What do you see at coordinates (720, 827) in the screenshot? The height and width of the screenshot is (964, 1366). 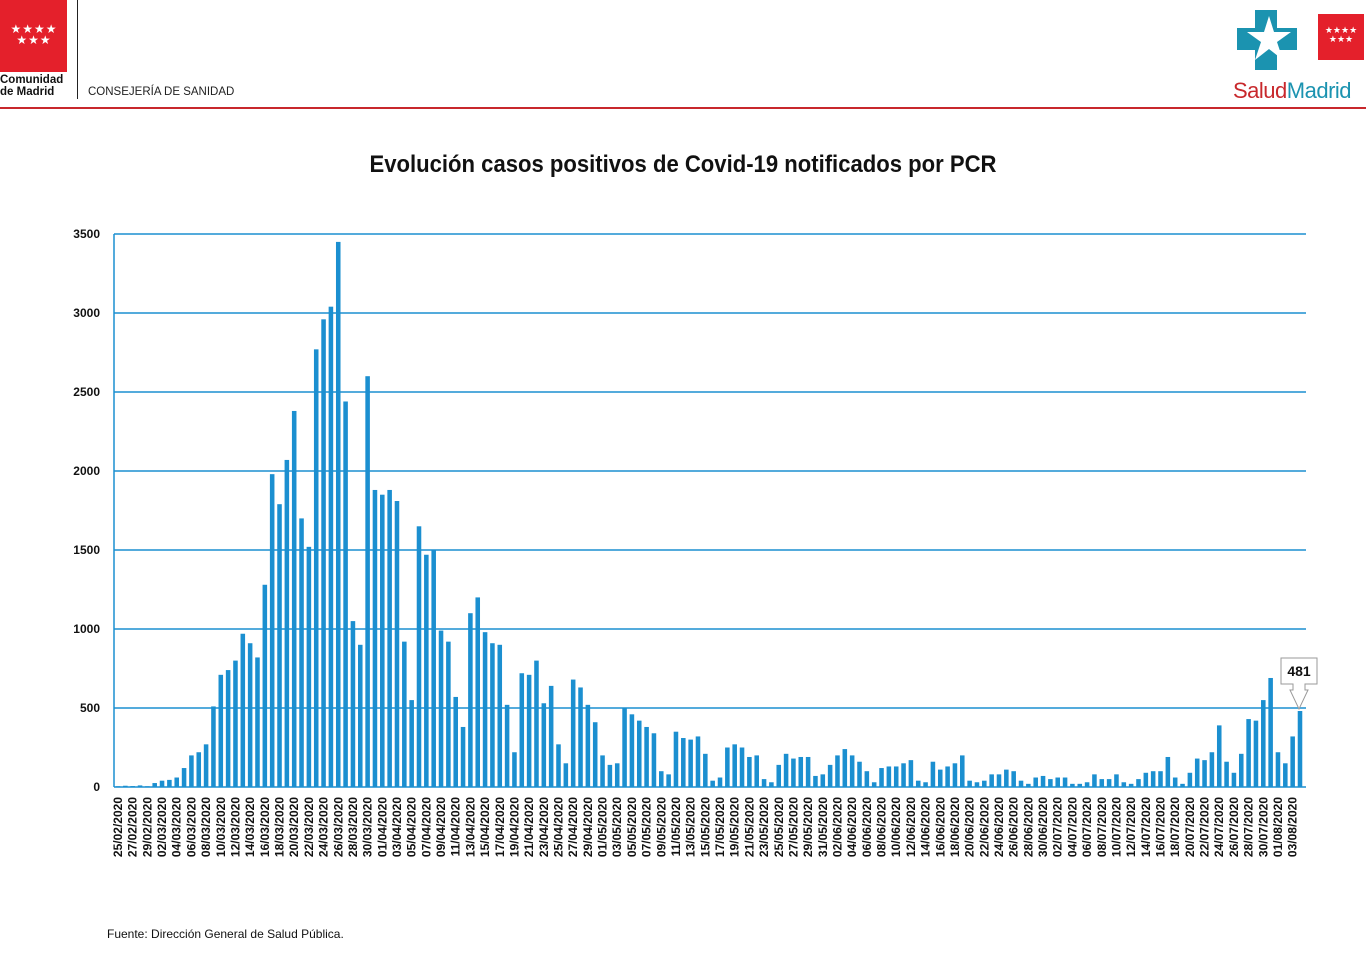 I see `x-tick-label: 17/05/2020` at bounding box center [720, 827].